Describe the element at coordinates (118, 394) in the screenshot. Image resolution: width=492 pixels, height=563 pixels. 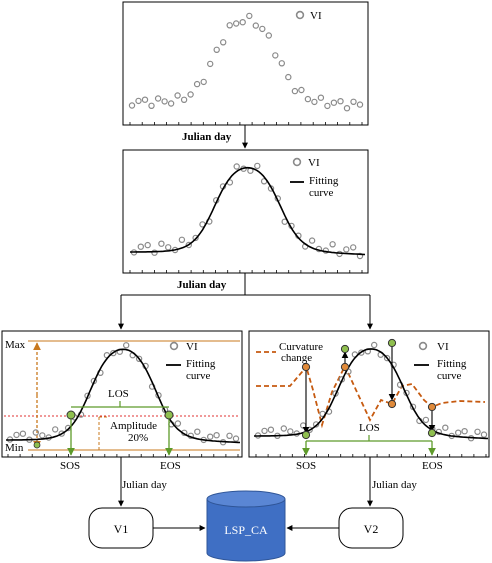
I see `panel-3-los-label: LOS` at that location.